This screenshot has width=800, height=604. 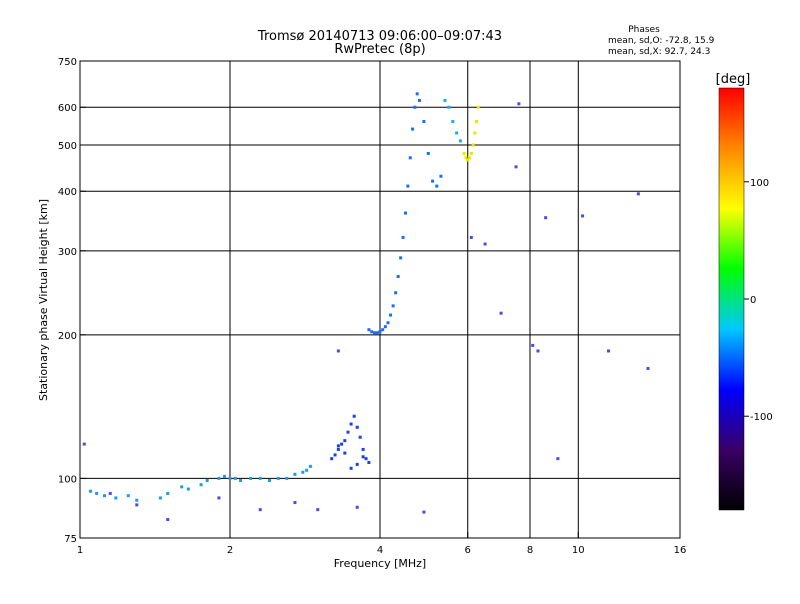 What do you see at coordinates (753, 300) in the screenshot?
I see `colorbar-tick-label: 0` at bounding box center [753, 300].